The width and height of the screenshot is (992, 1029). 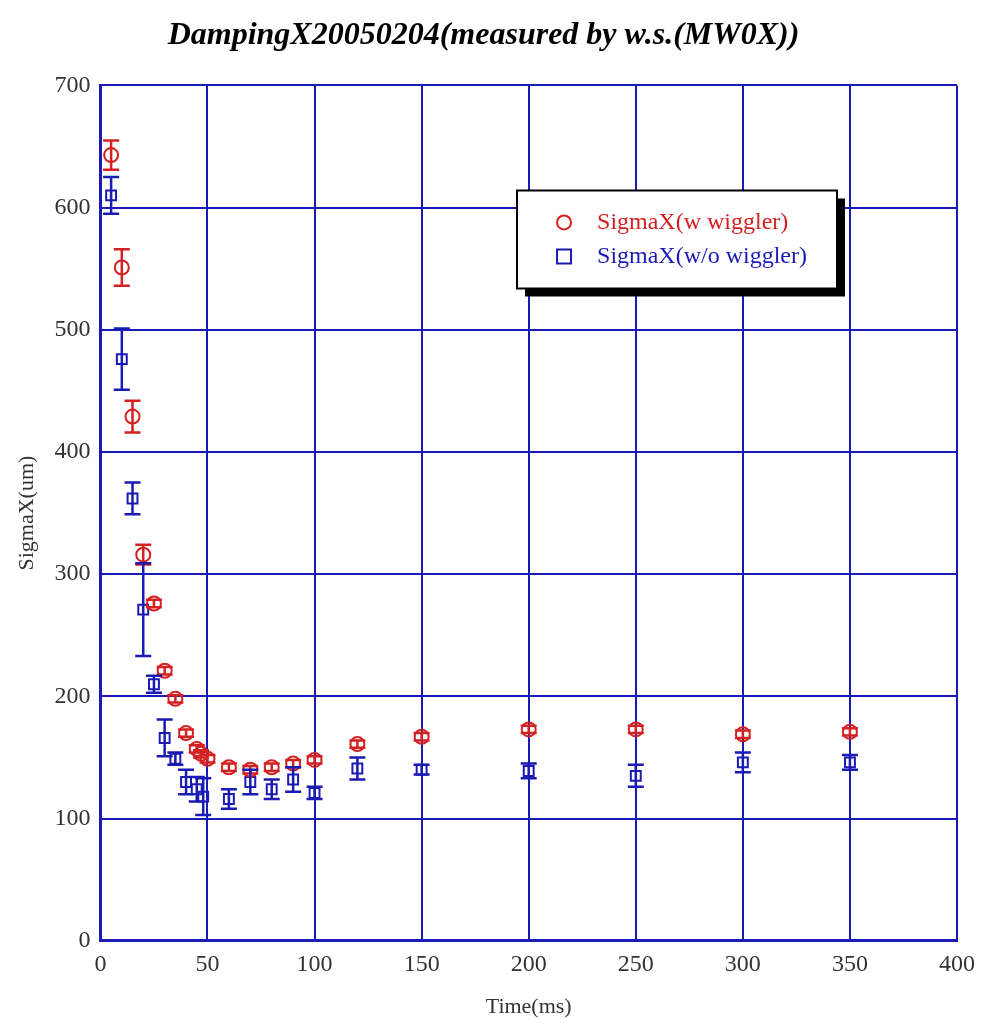 I want to click on x-tick-label: 200, so click(x=528, y=963).